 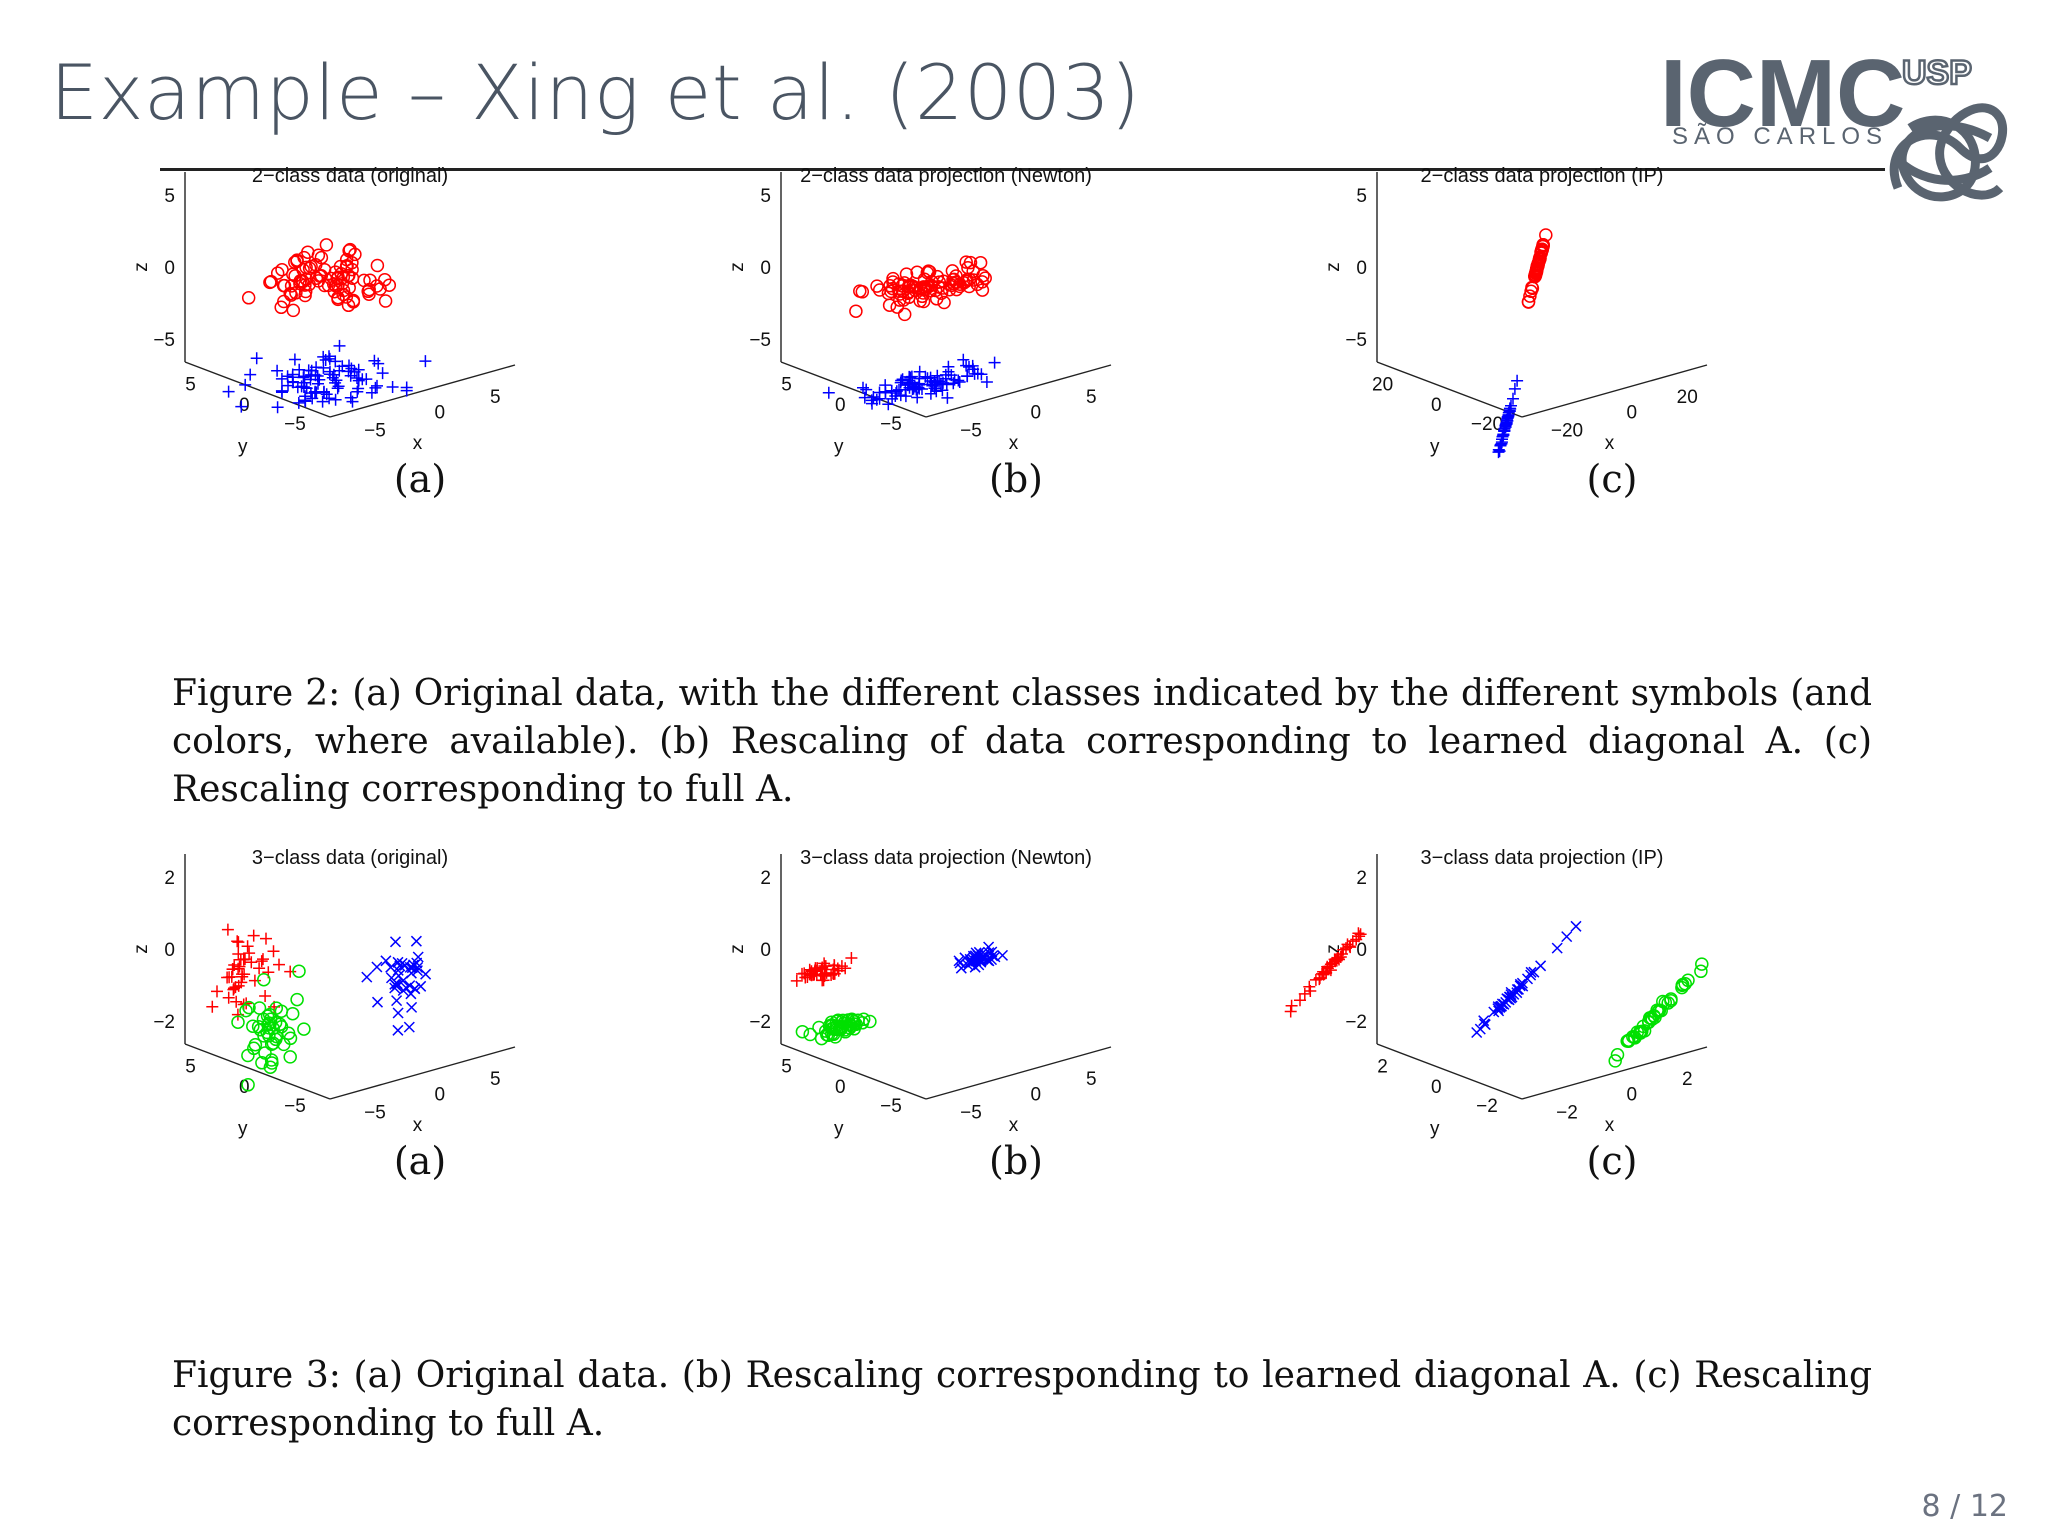 I want to click on logo-badge: USP, so click(x=1937, y=73).